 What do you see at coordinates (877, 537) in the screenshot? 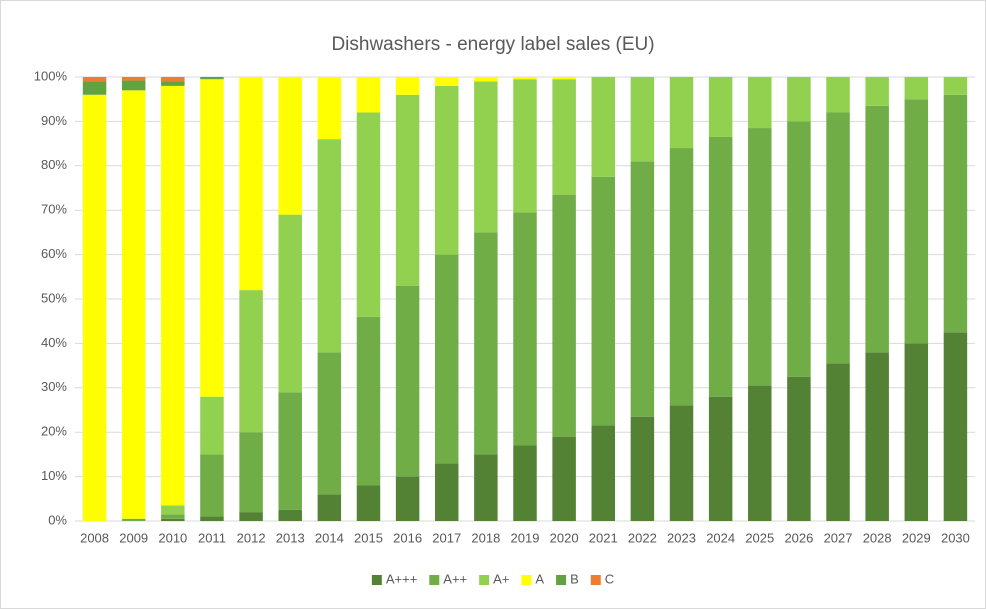
I see `x-tick-label: 2028` at bounding box center [877, 537].